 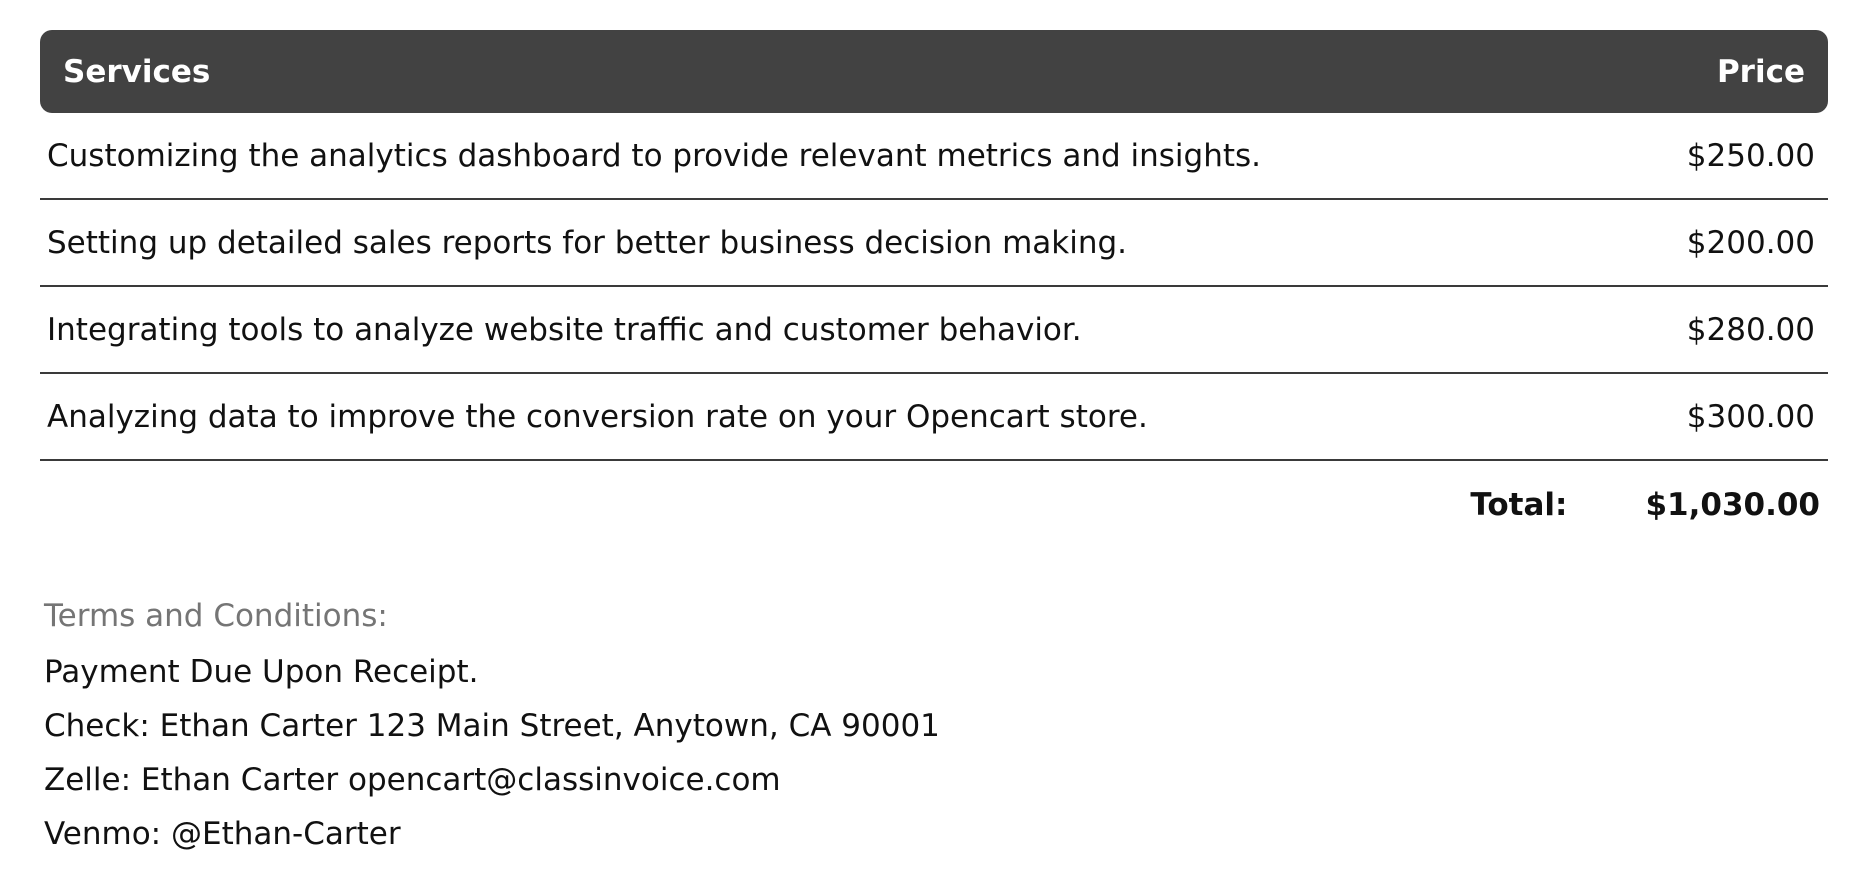 What do you see at coordinates (1750, 329) in the screenshot?
I see `row-price: $280.00` at bounding box center [1750, 329].